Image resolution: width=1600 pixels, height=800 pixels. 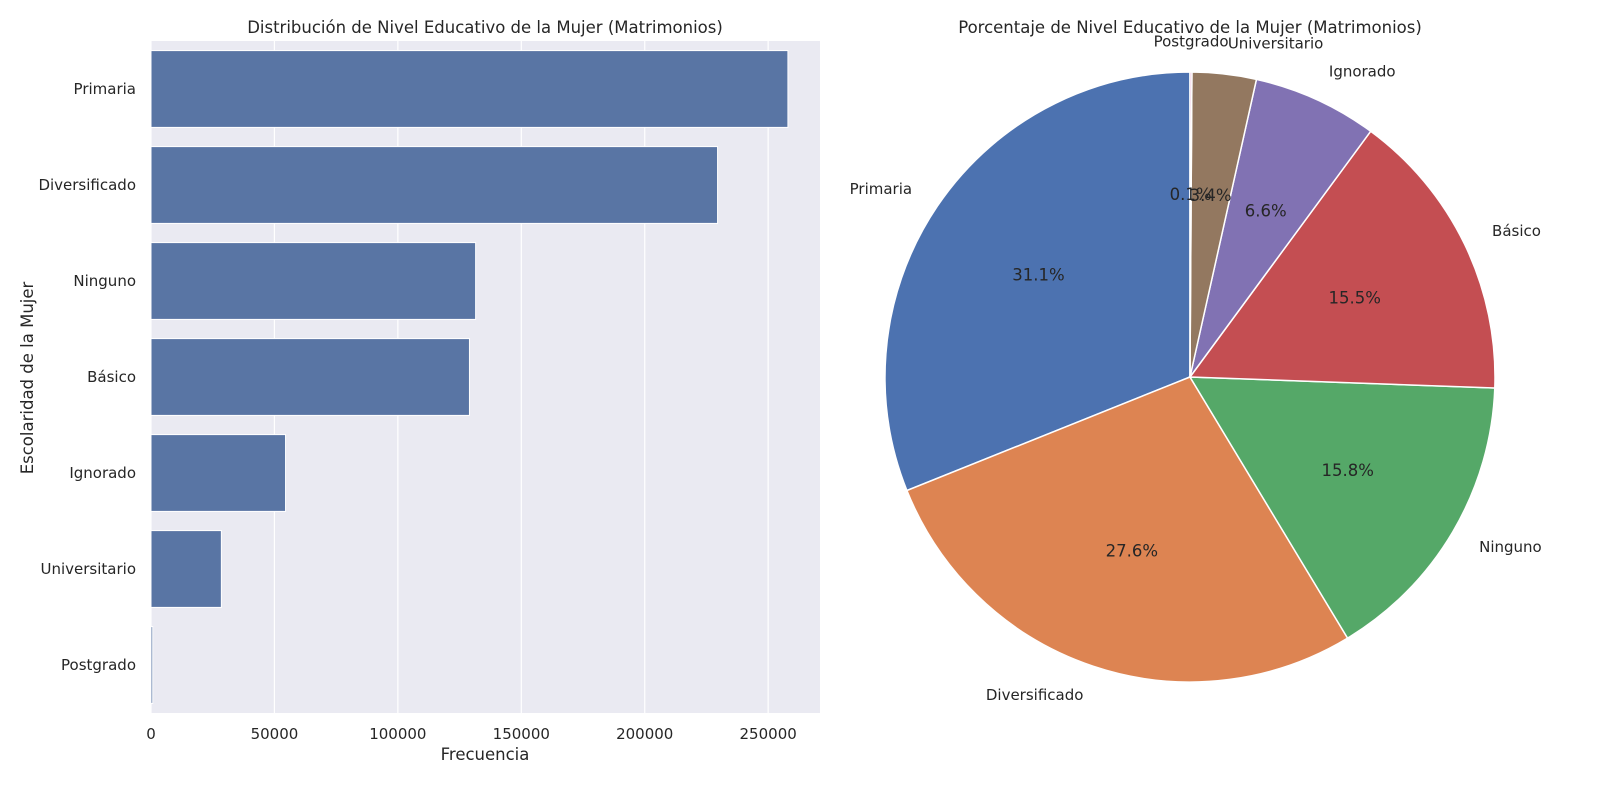 What do you see at coordinates (152, 665) in the screenshot?
I see `bar-postgrado` at bounding box center [152, 665].